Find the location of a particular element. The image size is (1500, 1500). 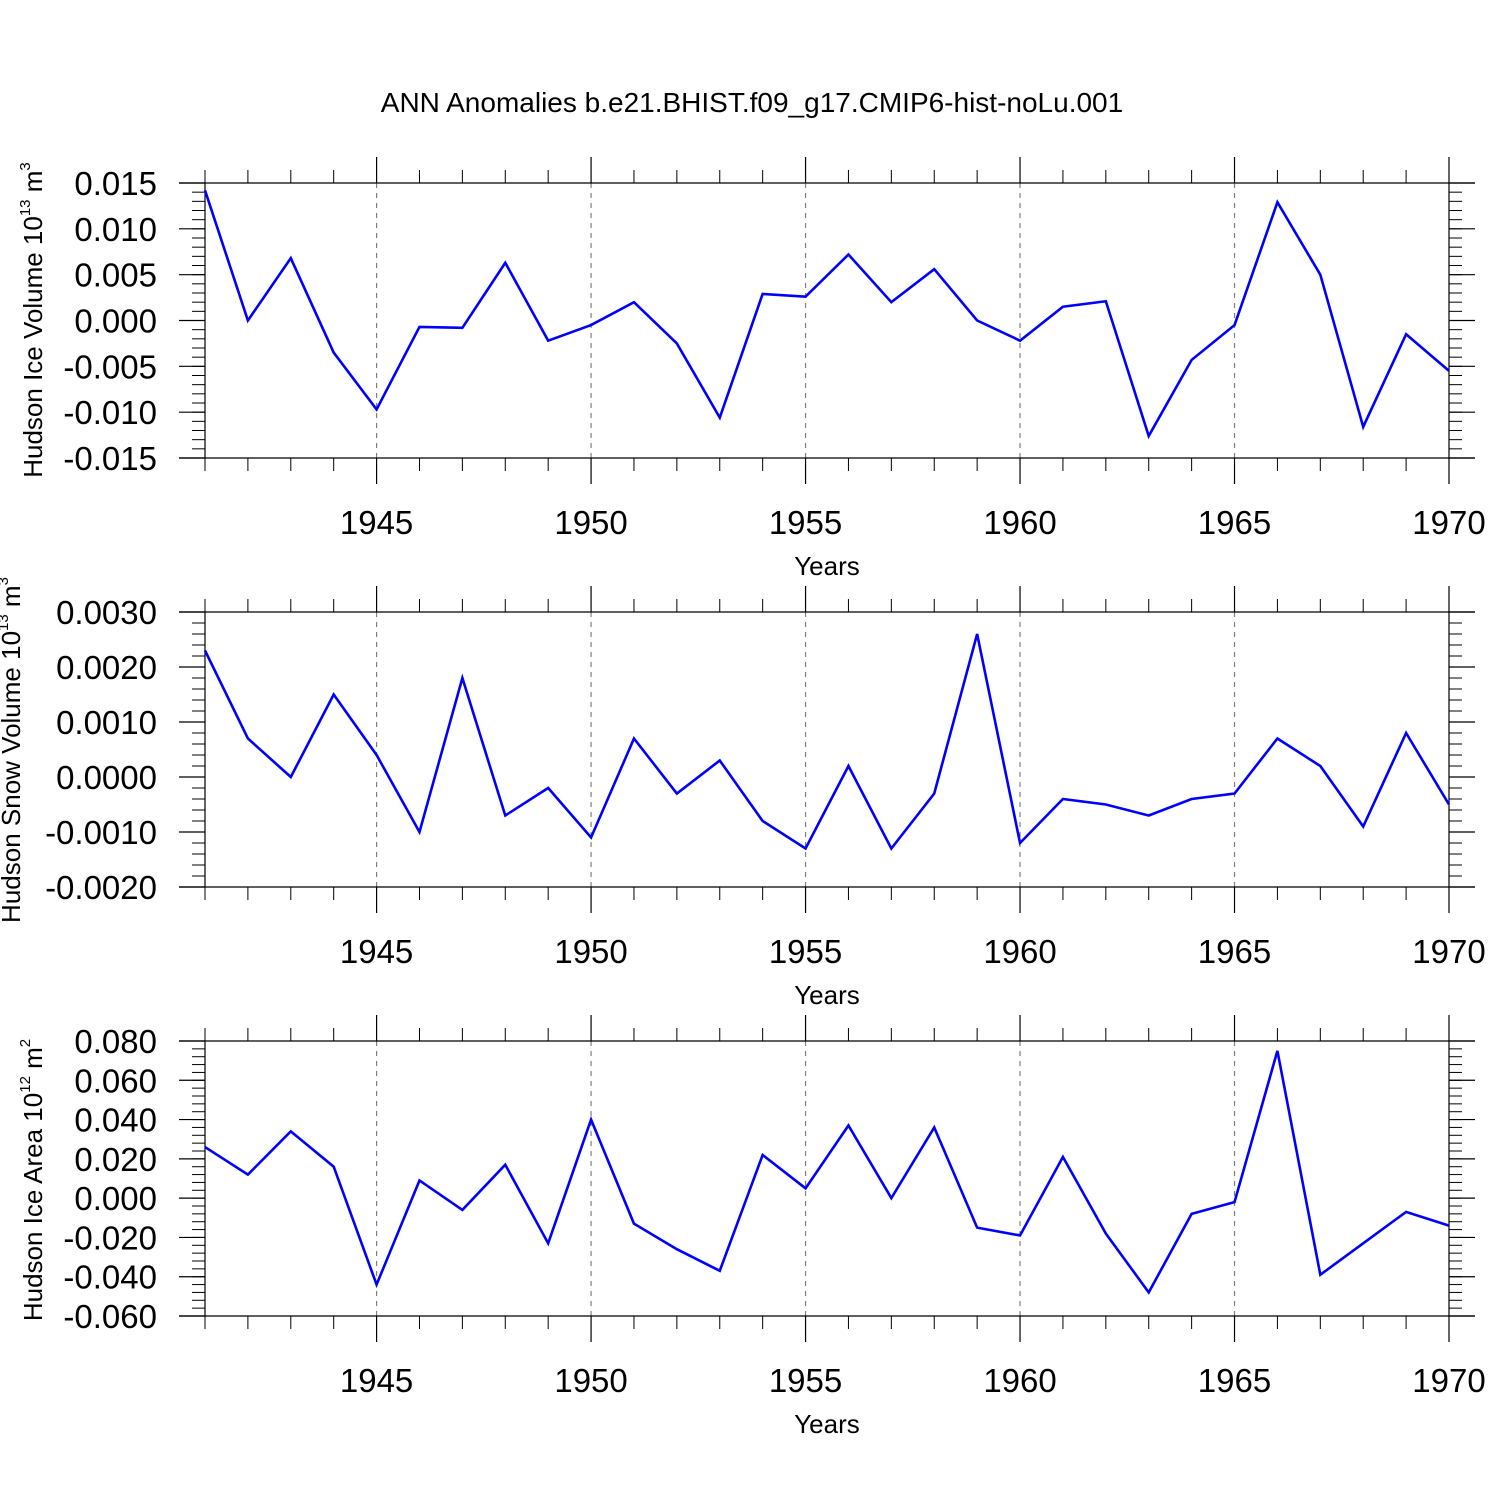

y-tick-label: 0.080 is located at coordinates (115, 1041).